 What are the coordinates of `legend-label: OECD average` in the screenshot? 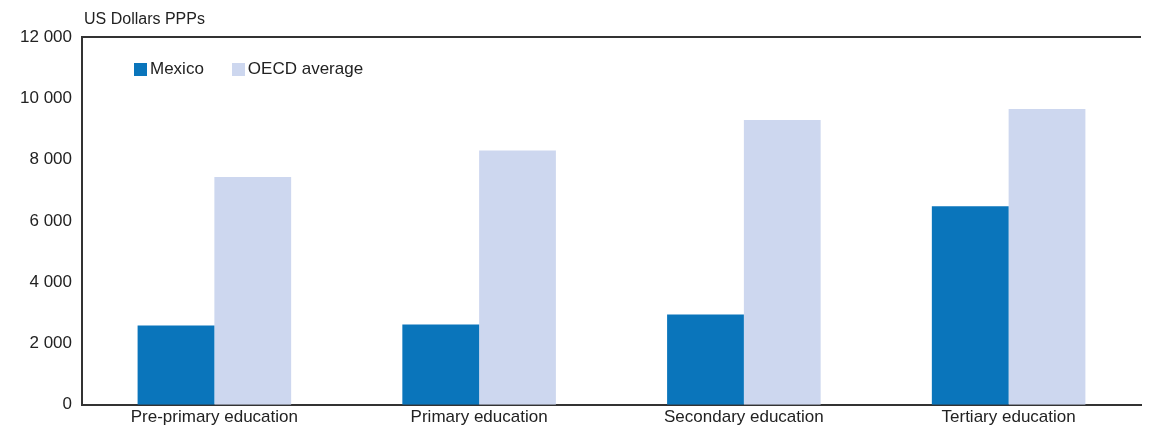 It's located at (305, 69).